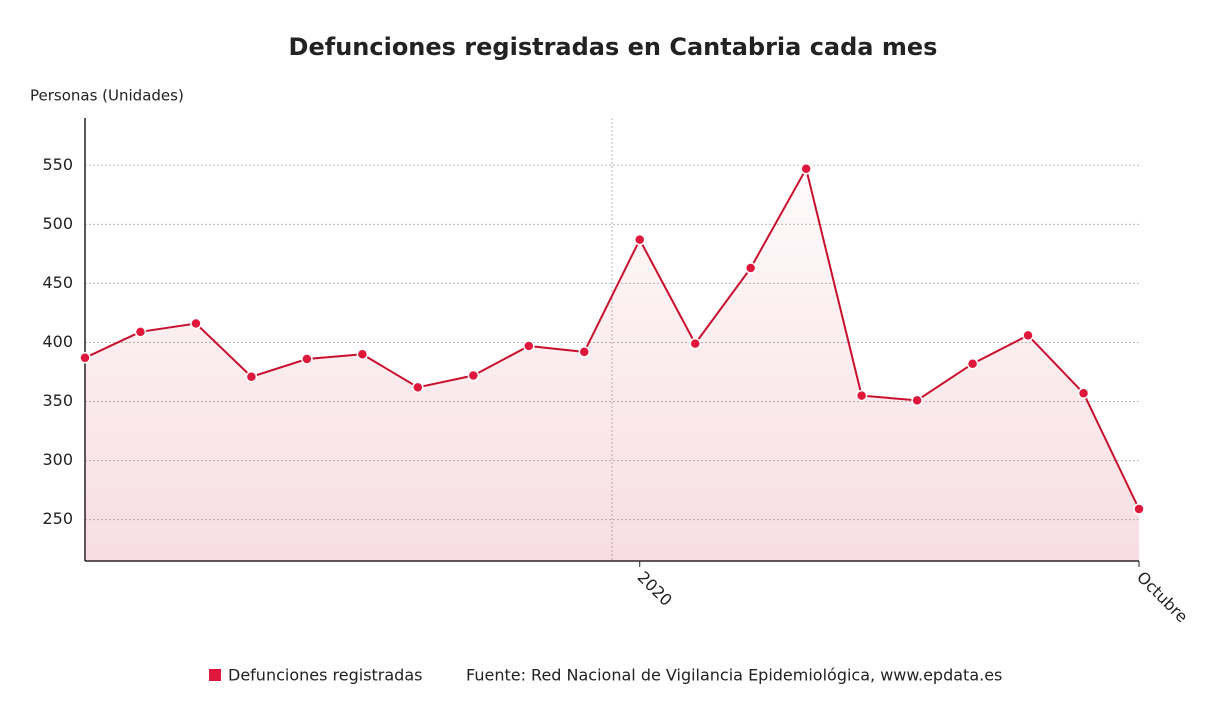  Describe the element at coordinates (57, 341) in the screenshot. I see `y-tick-label: 400` at that location.